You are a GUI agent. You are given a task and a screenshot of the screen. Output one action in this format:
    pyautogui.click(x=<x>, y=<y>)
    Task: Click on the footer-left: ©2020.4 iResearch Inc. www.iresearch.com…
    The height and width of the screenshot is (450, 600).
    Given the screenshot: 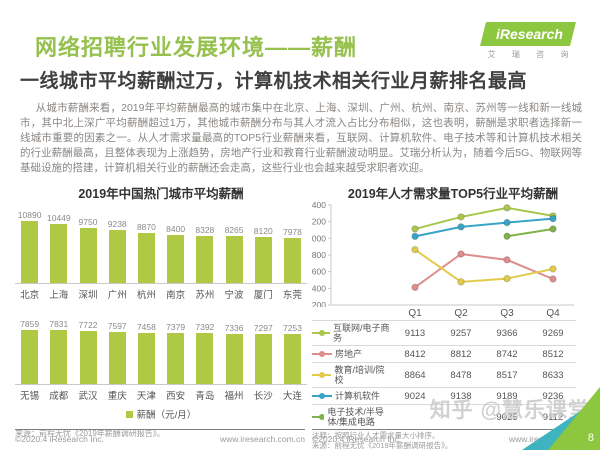 What is the action you would take?
    pyautogui.click(x=160, y=436)
    